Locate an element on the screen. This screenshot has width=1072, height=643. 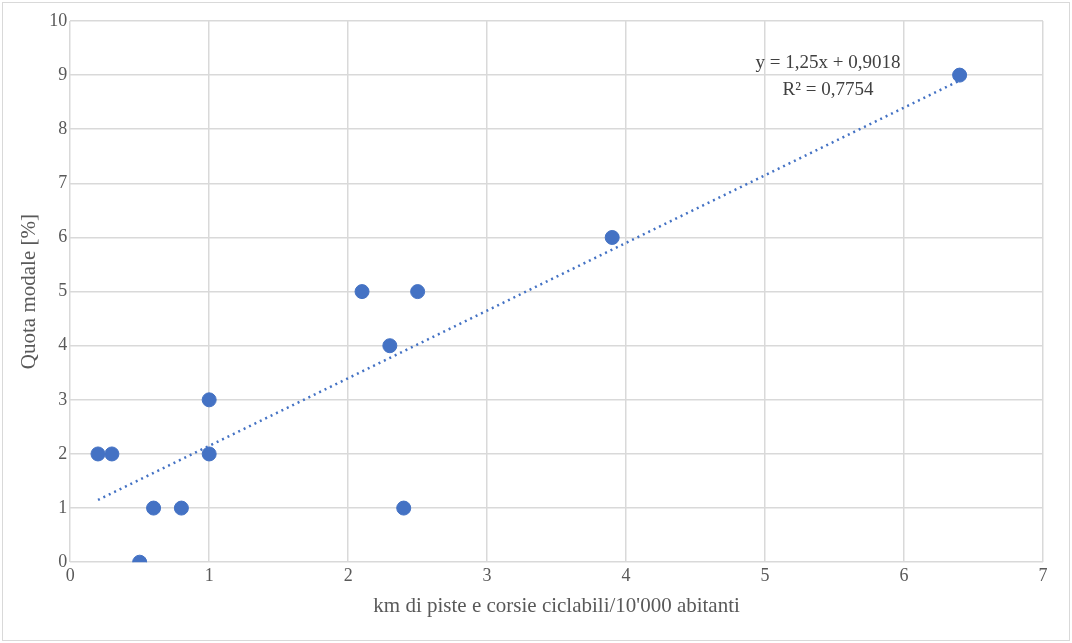
y-tick-label: 3 is located at coordinates (63, 398).